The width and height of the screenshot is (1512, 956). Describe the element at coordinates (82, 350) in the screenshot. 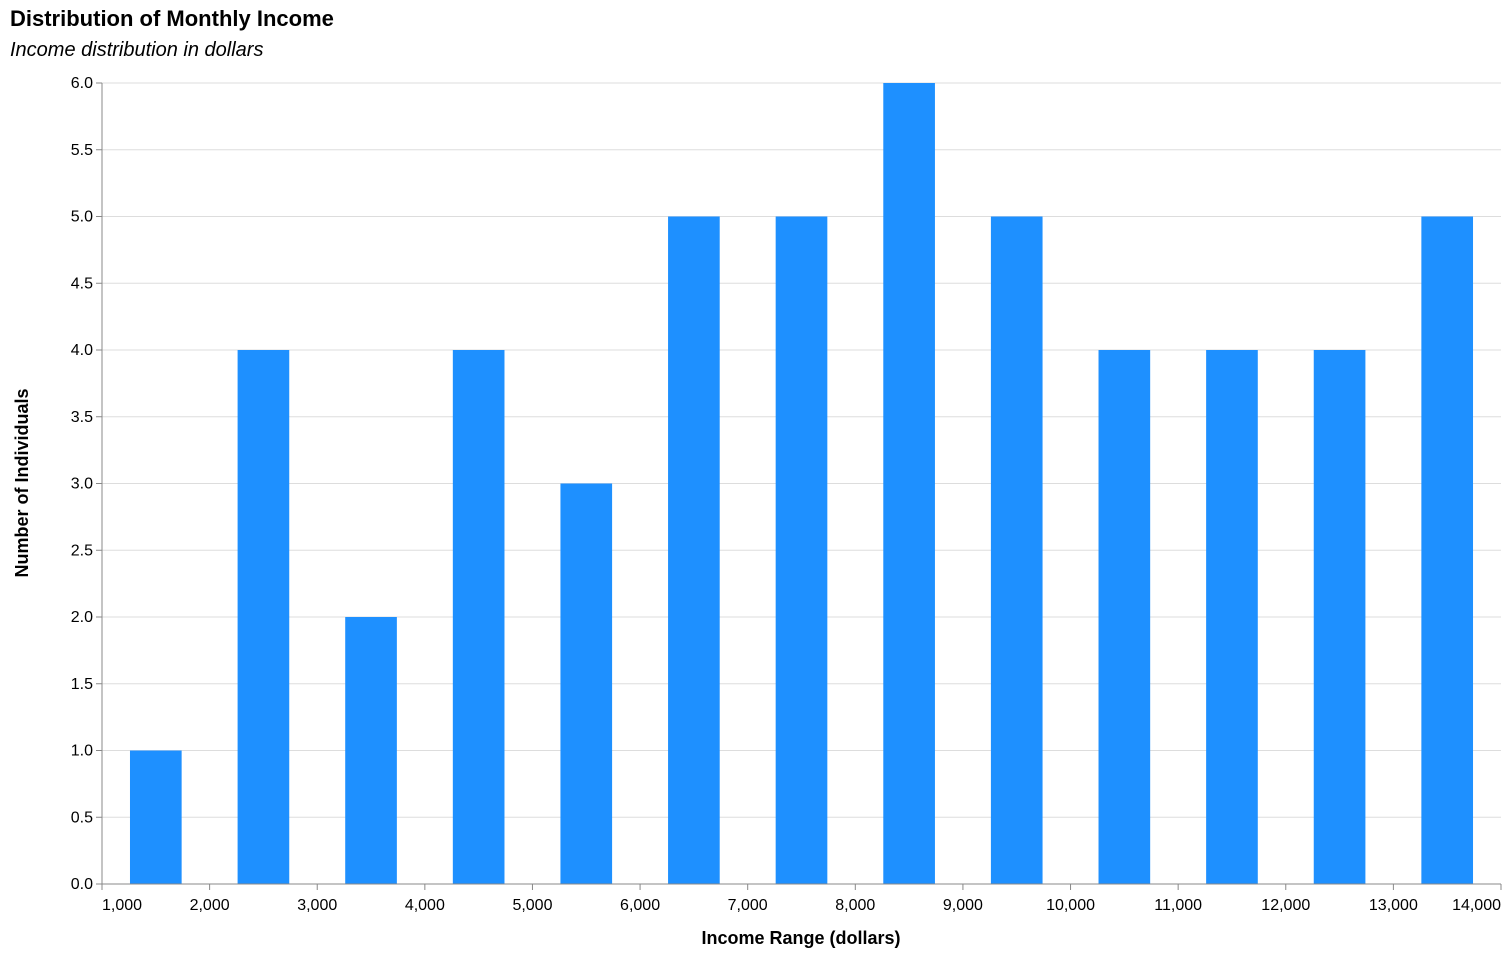

I see `y-tick-label: 4.0` at that location.